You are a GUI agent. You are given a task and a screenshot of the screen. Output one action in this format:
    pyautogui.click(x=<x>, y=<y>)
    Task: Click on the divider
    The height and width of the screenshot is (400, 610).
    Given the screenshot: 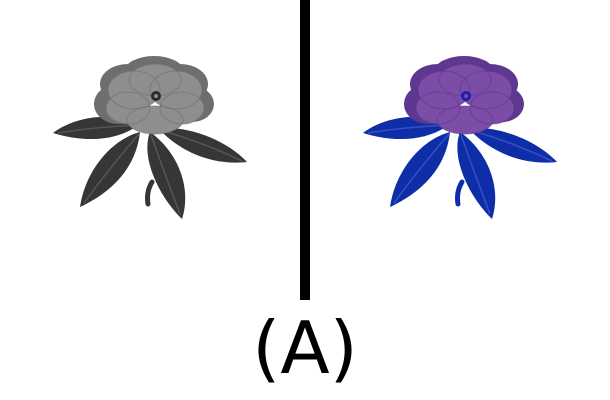 What is the action you would take?
    pyautogui.click(x=305, y=150)
    